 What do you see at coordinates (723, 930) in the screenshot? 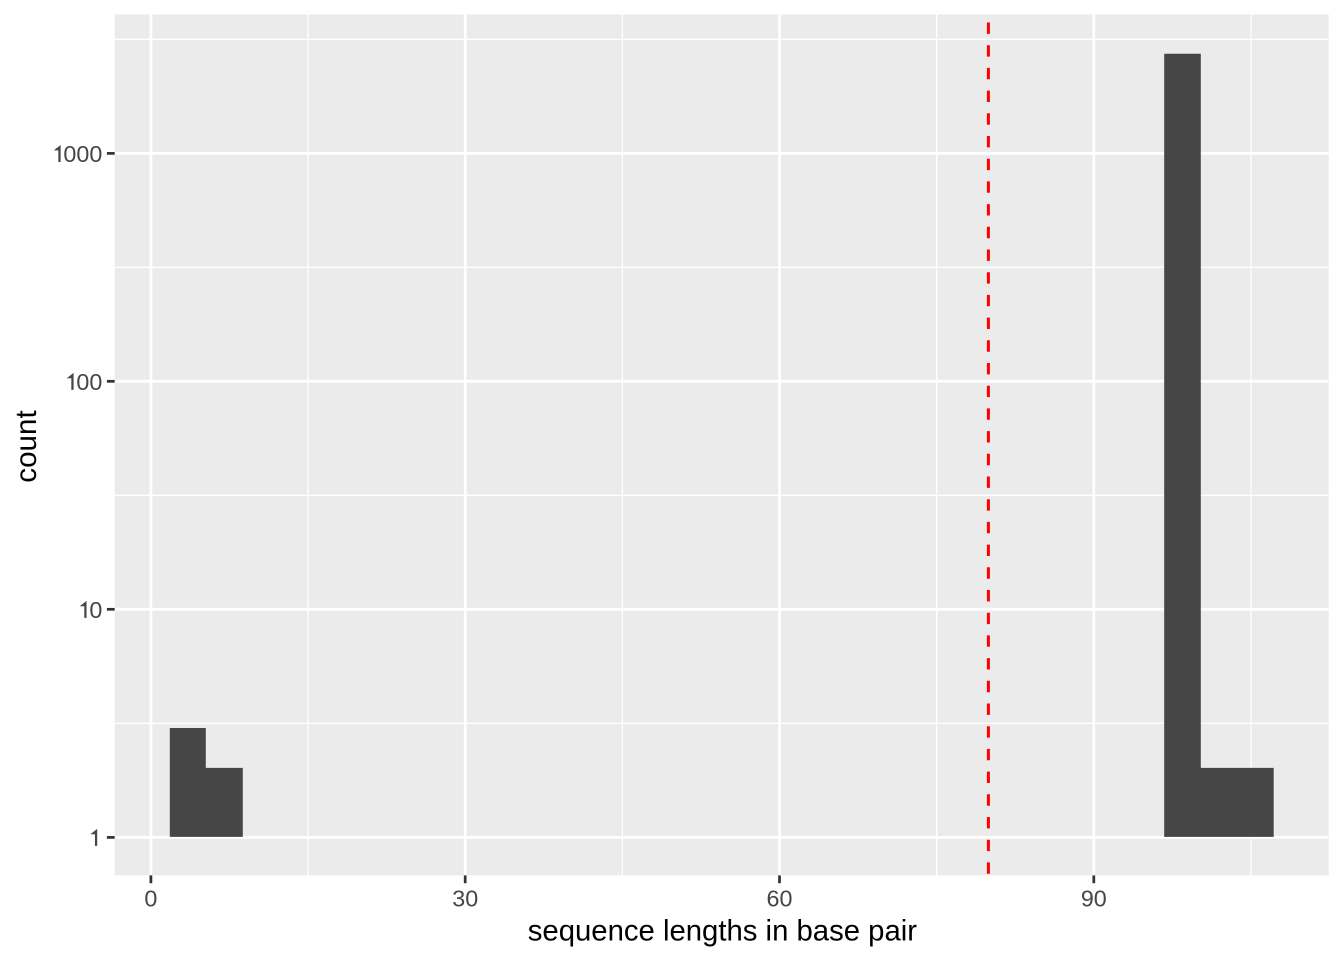
I see `svg-text: sequence lengths in base pair` at bounding box center [723, 930].